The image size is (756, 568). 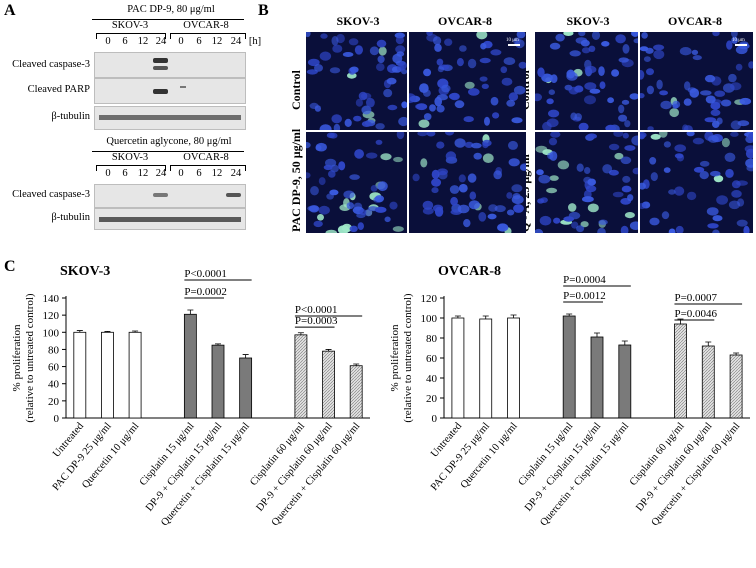 What do you see at coordinates (170, 65) in the screenshot?
I see `blot1-caspase-strip` at bounding box center [170, 65].